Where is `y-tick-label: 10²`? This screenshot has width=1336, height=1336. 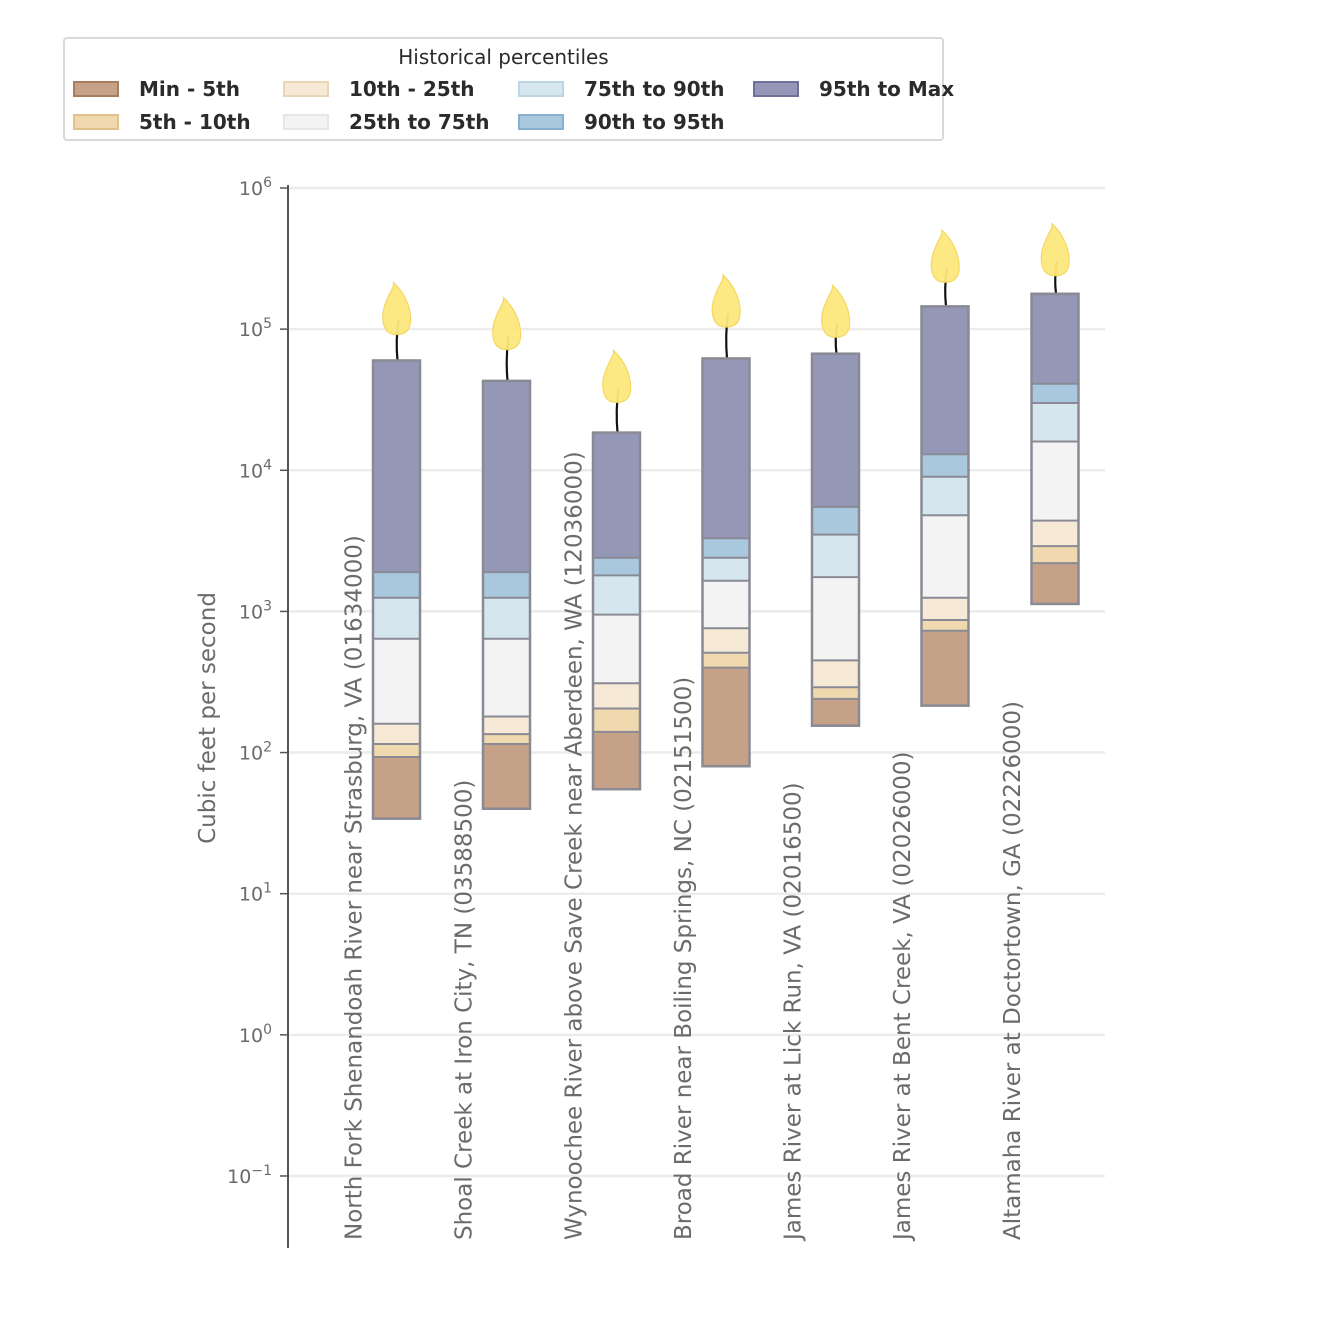
y-tick-label: 10² is located at coordinates (255, 752).